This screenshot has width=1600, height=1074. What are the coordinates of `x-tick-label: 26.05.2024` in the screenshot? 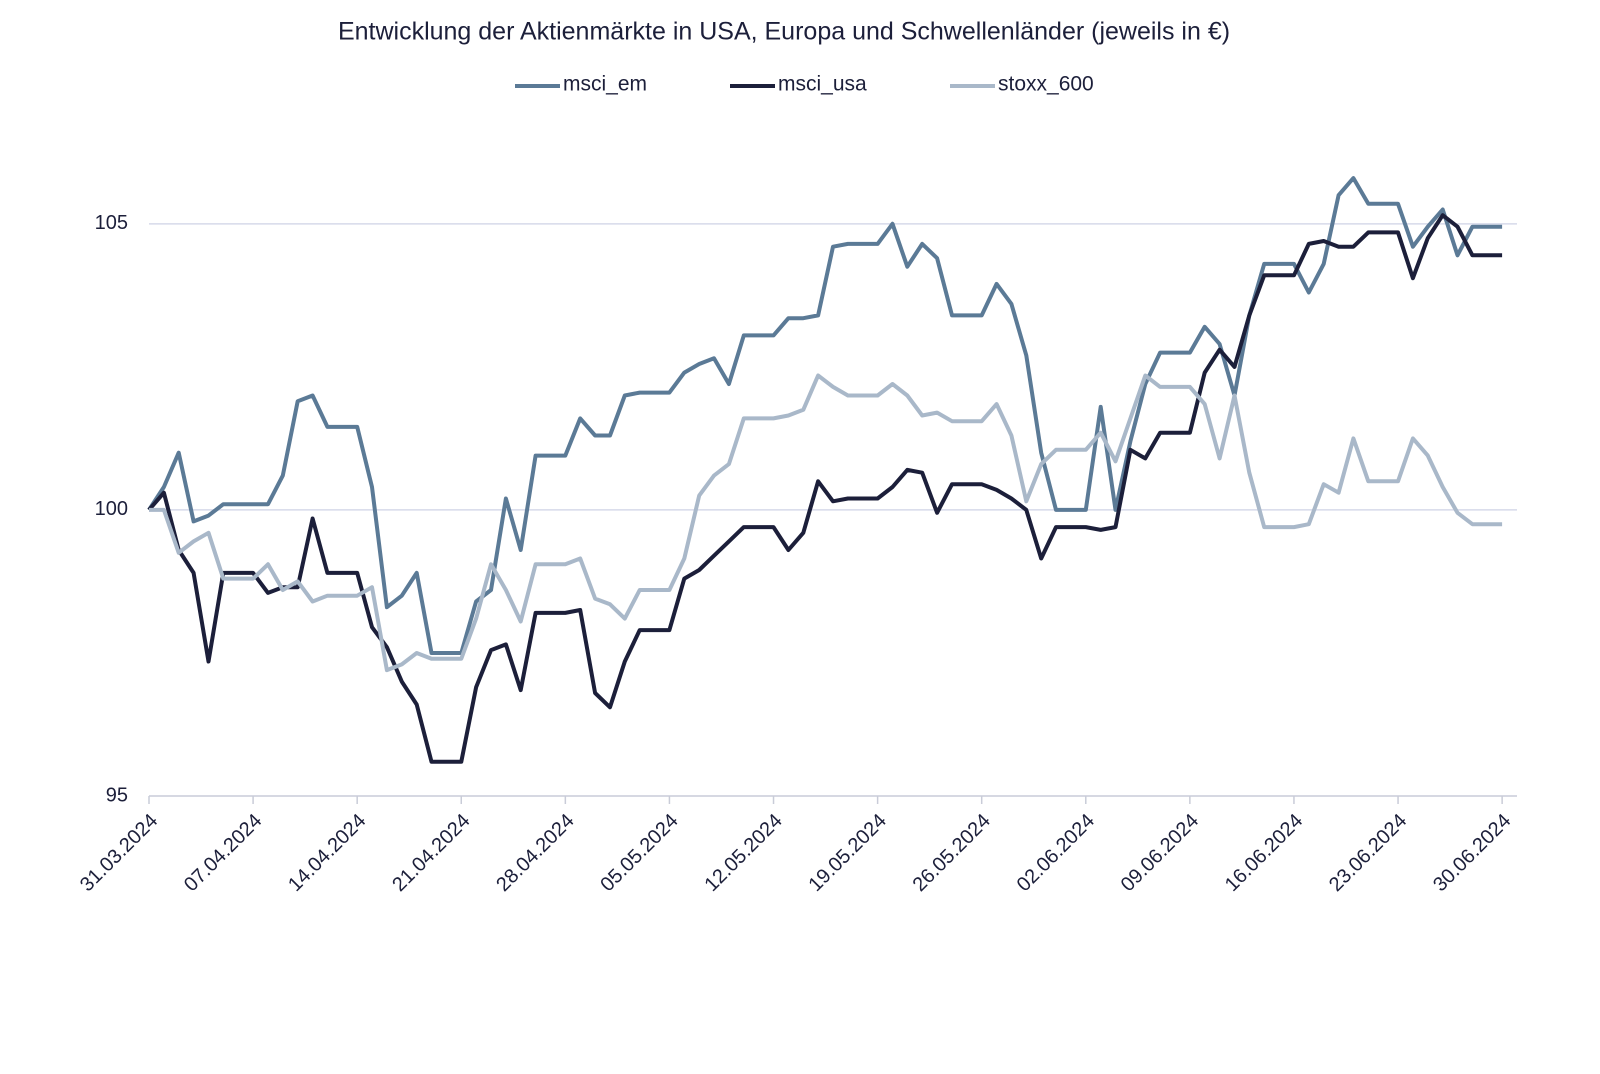 It's located at (952, 853).